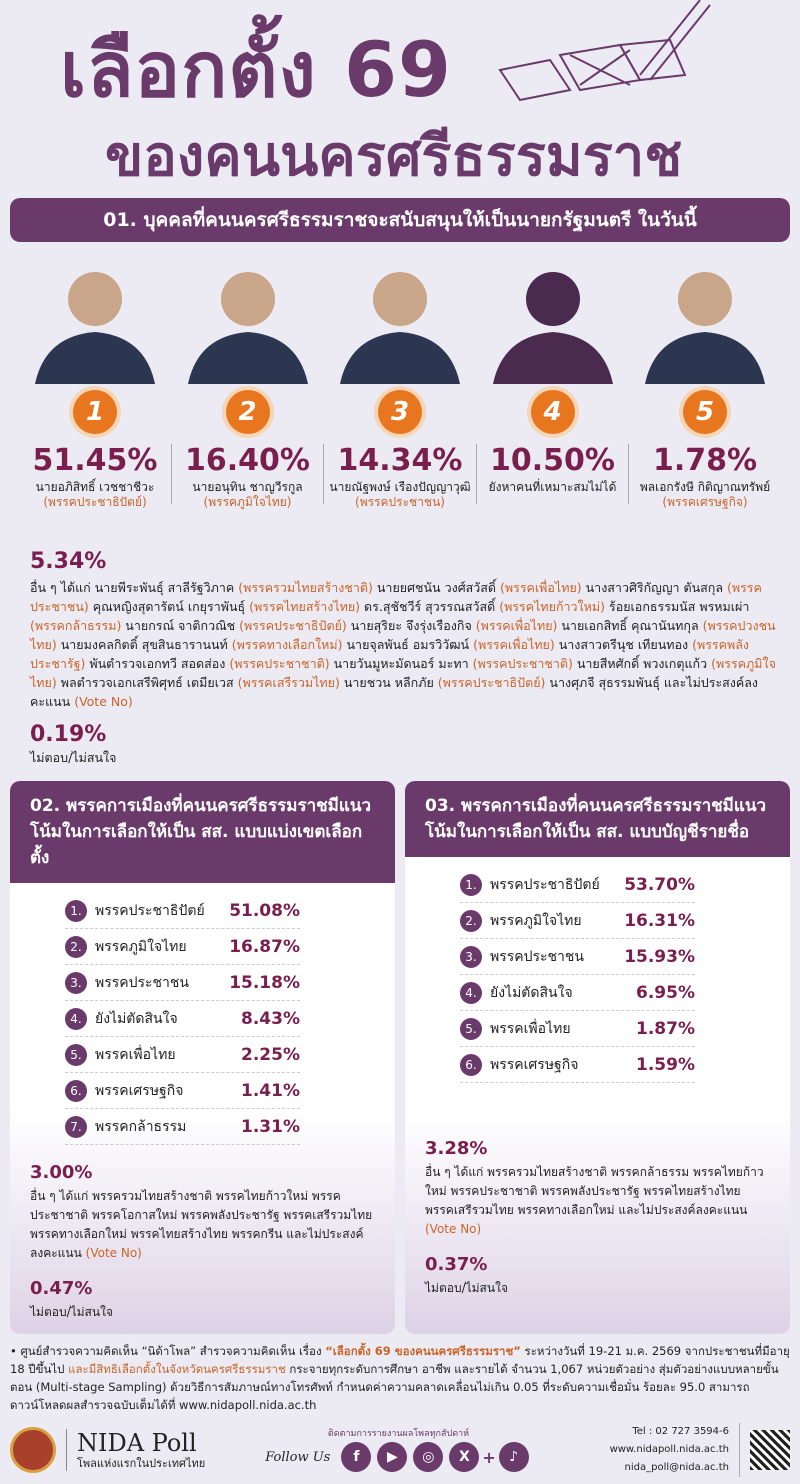  I want to click on ranking-row: 1. พรรคประชาธิปัตย์ 51.08%, so click(182, 911).